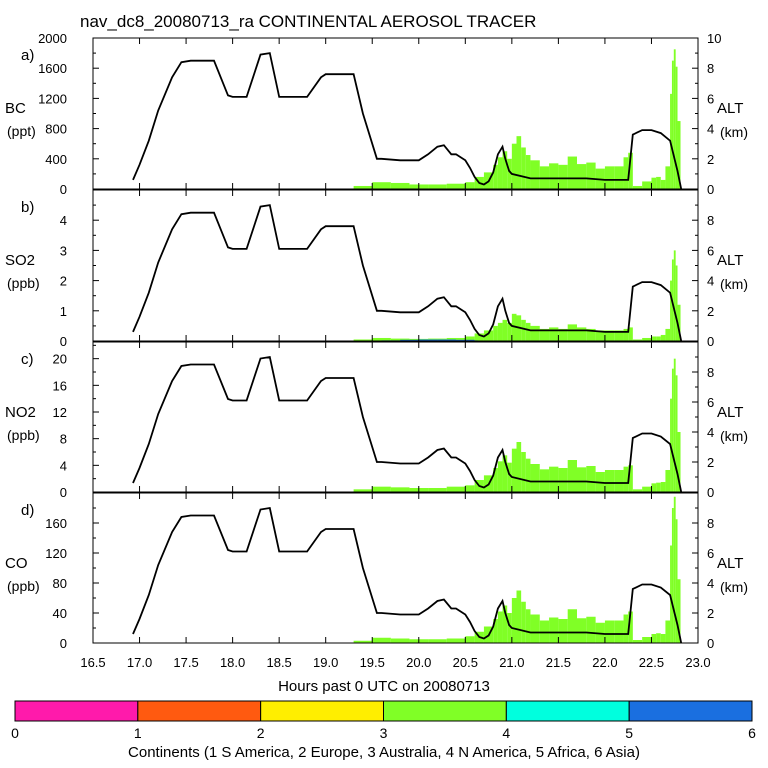 This screenshot has width=768, height=768. What do you see at coordinates (63, 281) in the screenshot?
I see `y-tick-label: 2` at bounding box center [63, 281].